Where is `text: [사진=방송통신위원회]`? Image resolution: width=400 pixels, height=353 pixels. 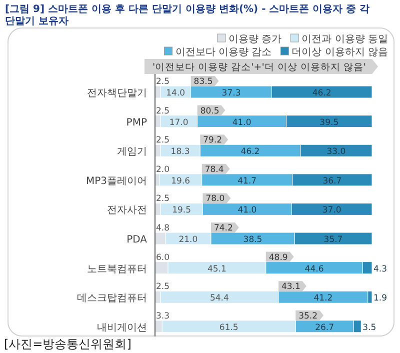
text: [사진=방송통신위원회] is located at coordinates (68, 344).